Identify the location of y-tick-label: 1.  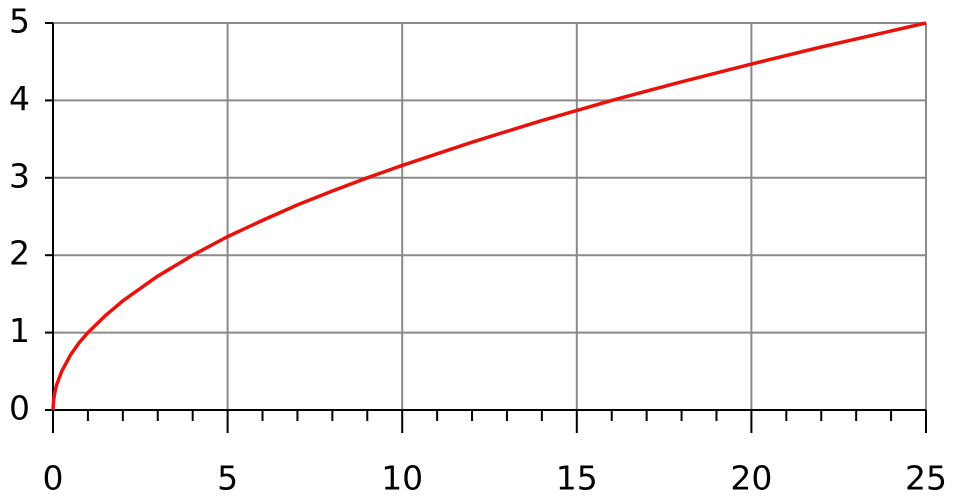
(19, 330).